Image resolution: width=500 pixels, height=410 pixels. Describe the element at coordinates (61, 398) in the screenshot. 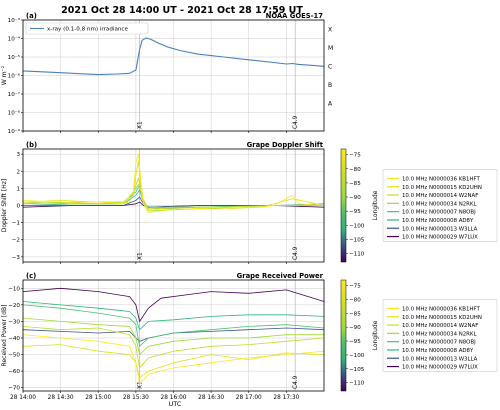

I see `x-tick-label: 28 14:30` at that location.